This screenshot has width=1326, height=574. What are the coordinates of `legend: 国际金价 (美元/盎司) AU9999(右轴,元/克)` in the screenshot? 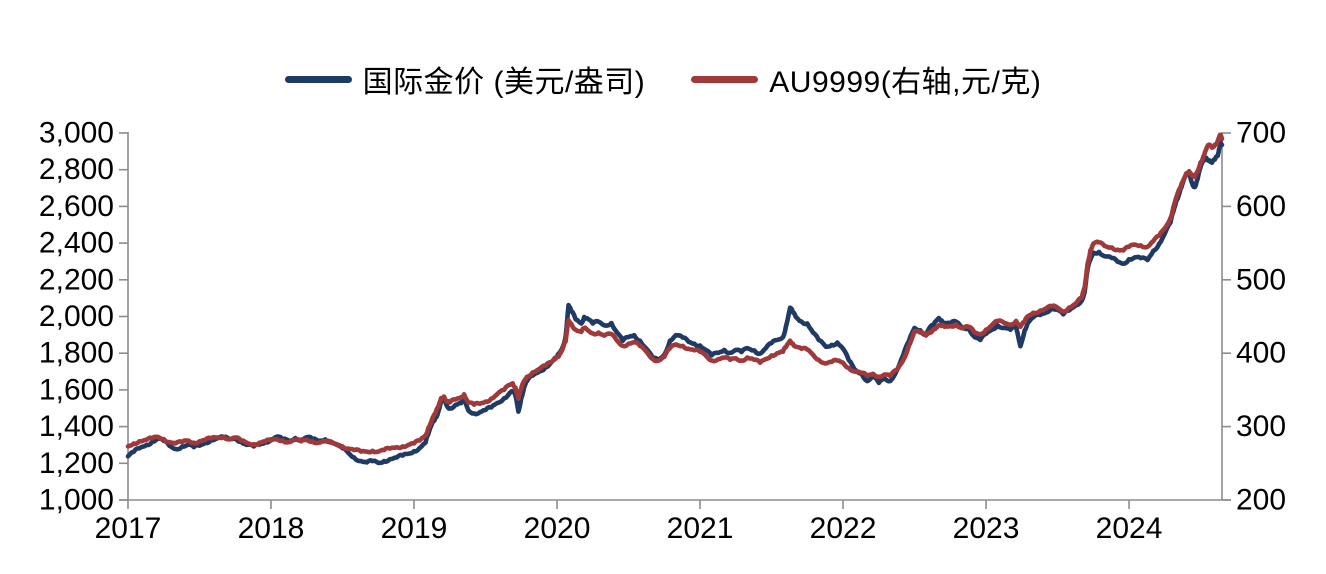 It's located at (663, 79).